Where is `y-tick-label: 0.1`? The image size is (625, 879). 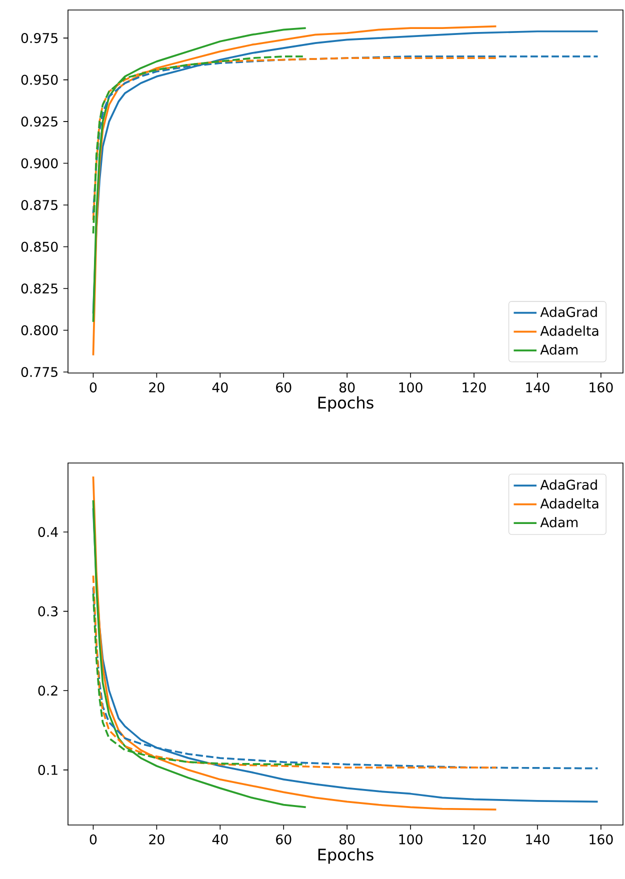 y-tick-label: 0.1 is located at coordinates (48, 769).